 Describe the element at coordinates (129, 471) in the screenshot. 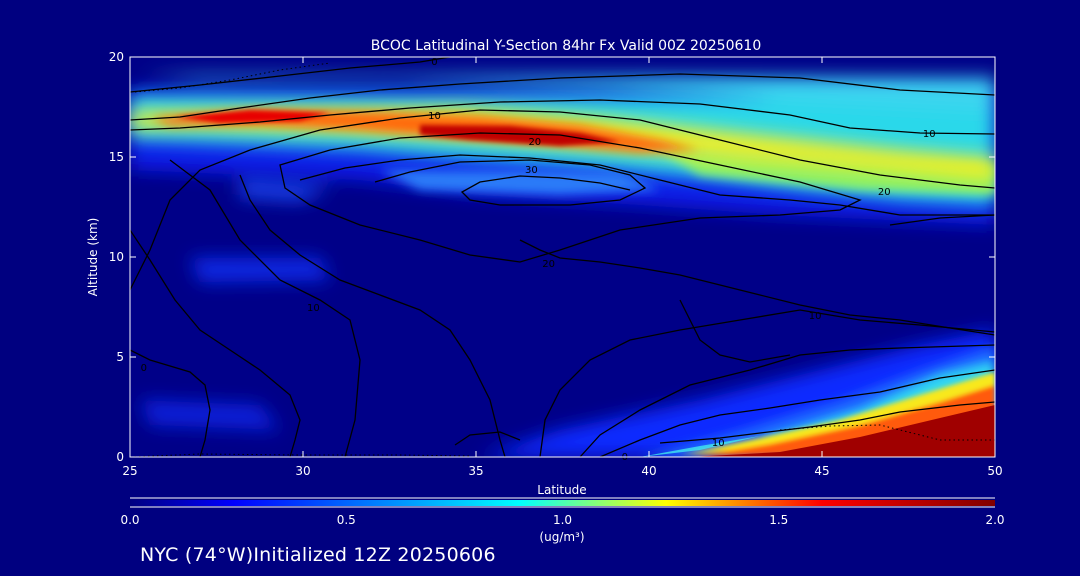

I see `x-tick-label: 25` at that location.